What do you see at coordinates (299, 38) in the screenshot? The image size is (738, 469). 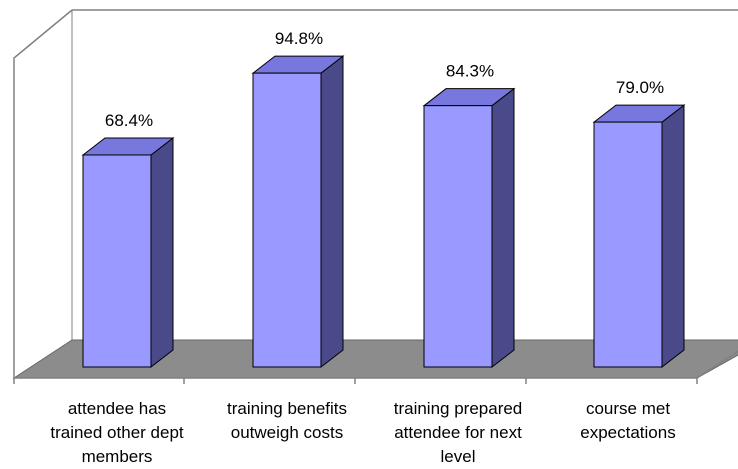 I see `data-label: 94.8%` at bounding box center [299, 38].